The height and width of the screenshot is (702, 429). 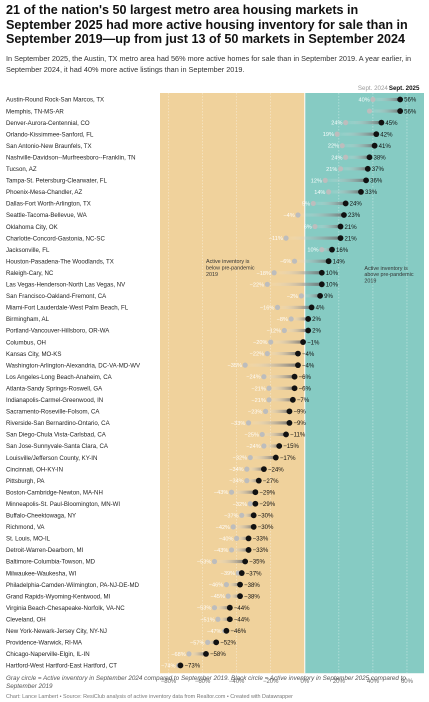 I want to click on x-tick-label: 60%, so click(x=407, y=682).